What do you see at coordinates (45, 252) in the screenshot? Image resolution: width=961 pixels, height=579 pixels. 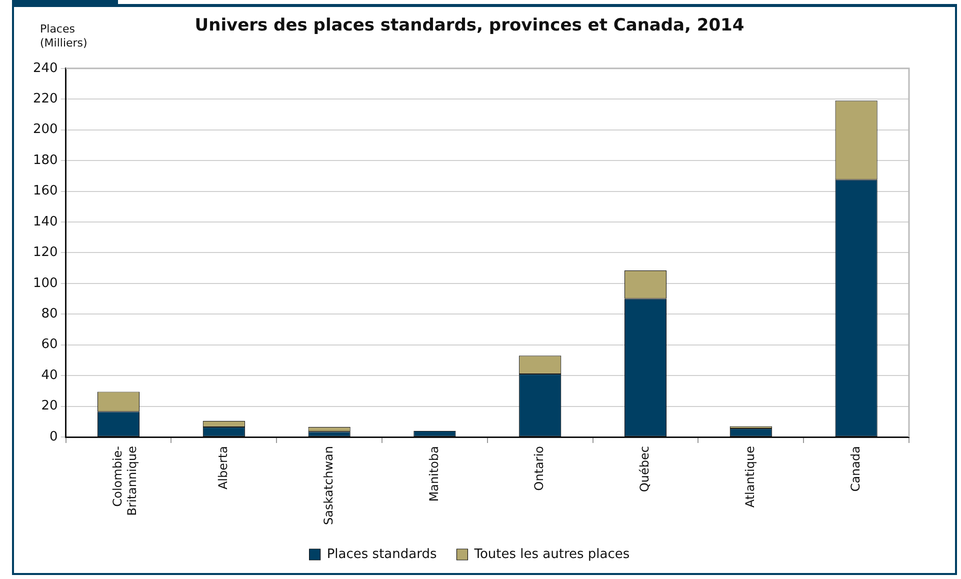 I see `y-tick-label: 120` at bounding box center [45, 252].